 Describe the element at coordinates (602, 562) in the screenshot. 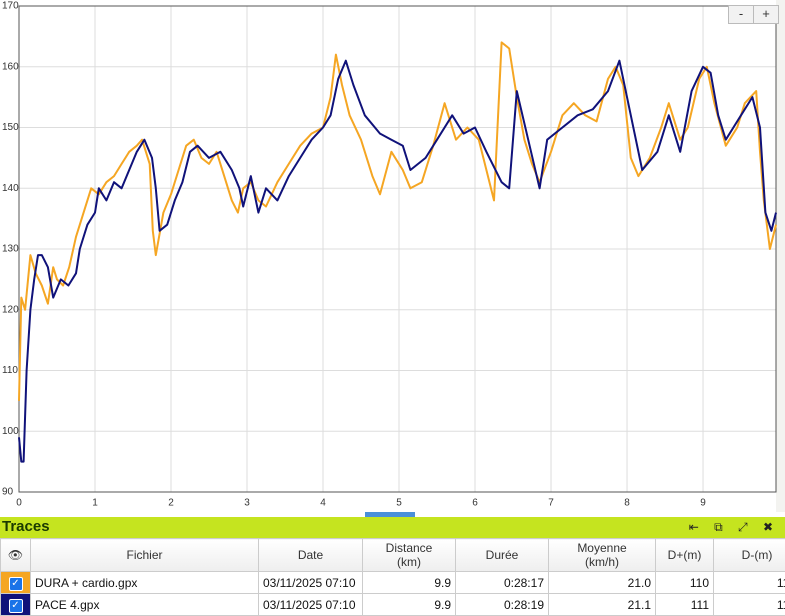

I see `header-text: (km/h)` at that location.